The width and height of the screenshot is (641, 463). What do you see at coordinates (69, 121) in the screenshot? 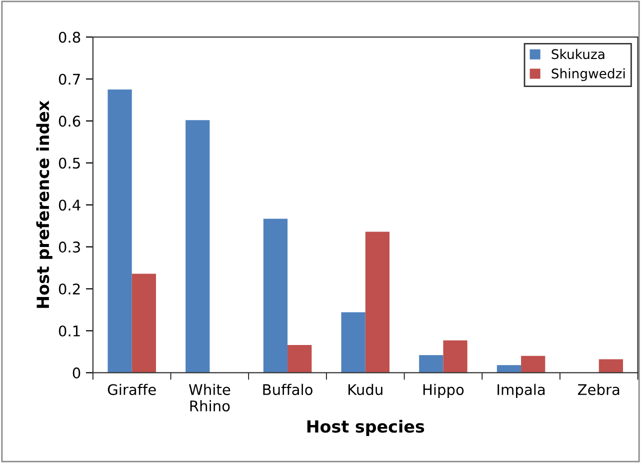
I see `y-tick-label: 0.6` at bounding box center [69, 121].